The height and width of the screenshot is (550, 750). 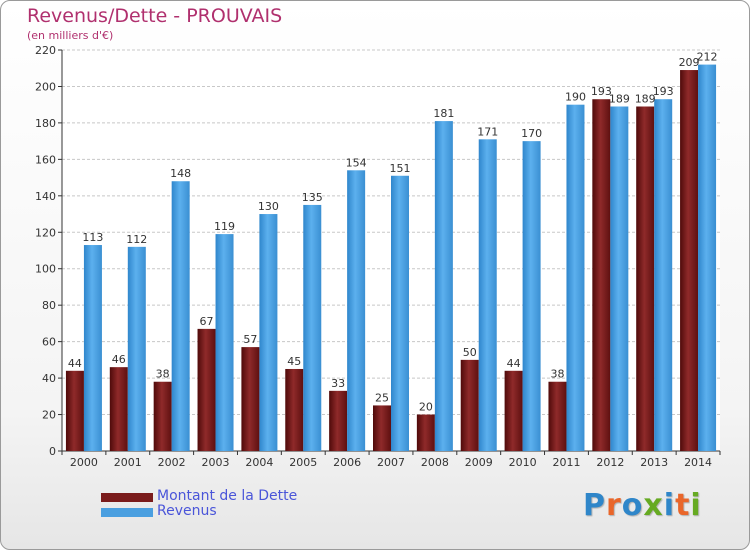 I want to click on data-label-debt: 57, so click(x=250, y=339).